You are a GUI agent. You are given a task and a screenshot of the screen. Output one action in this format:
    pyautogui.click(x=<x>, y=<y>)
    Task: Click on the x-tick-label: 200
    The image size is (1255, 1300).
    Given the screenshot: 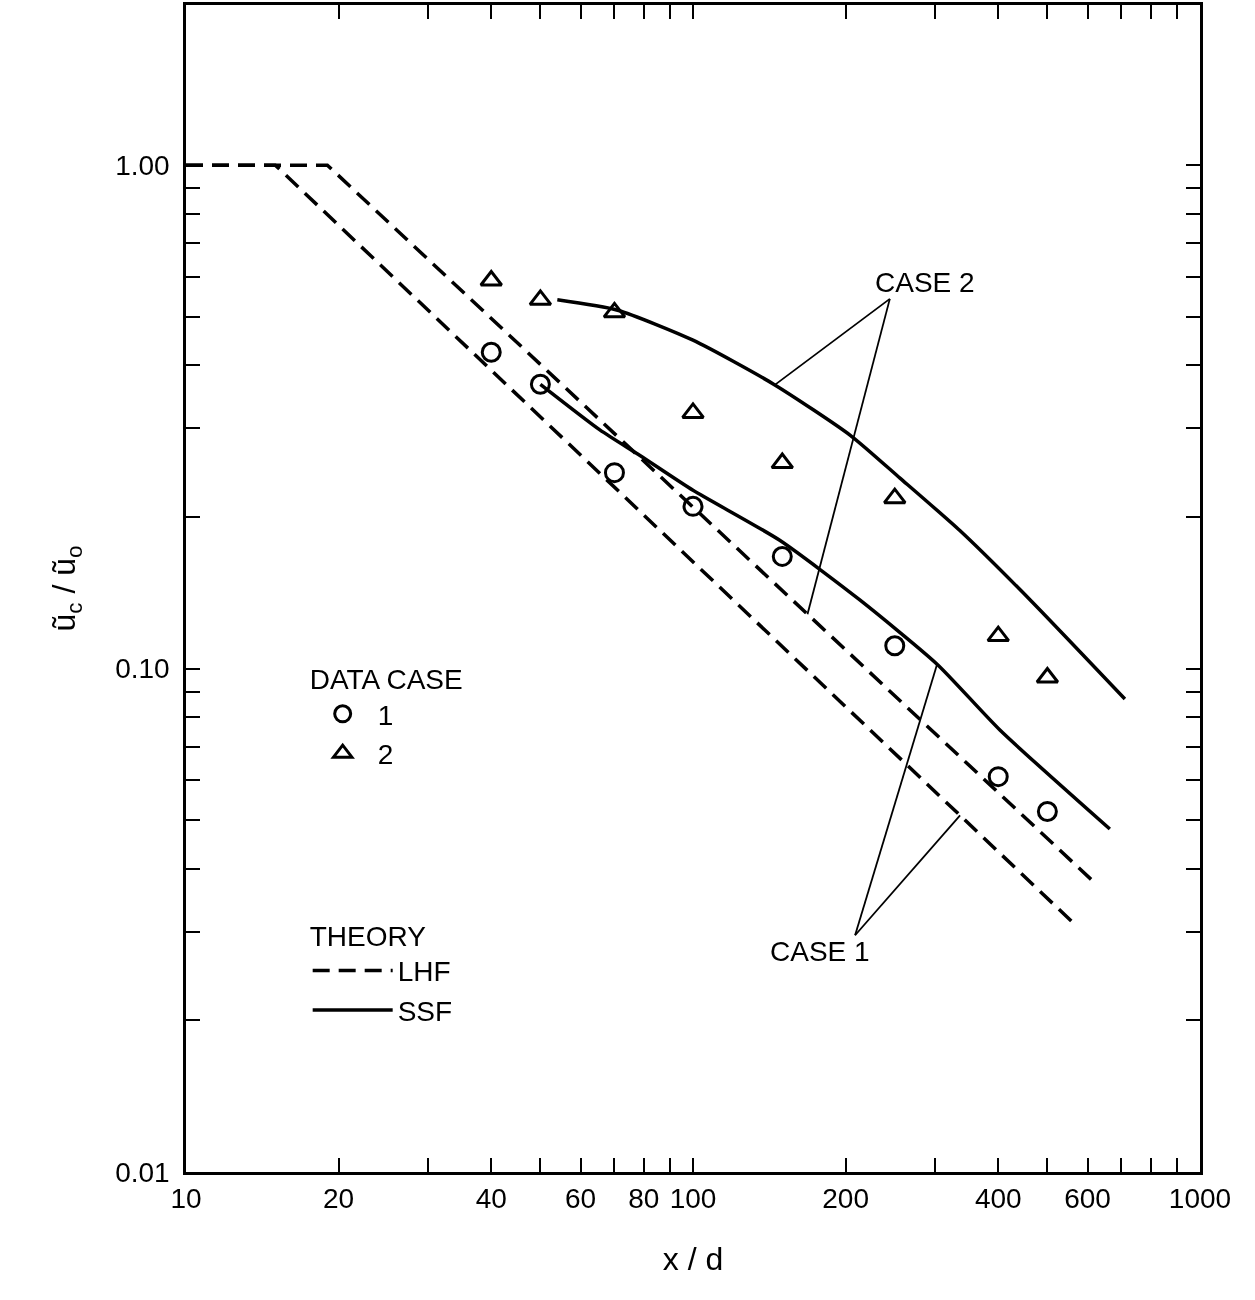 What is the action you would take?
    pyautogui.click(x=845, y=1199)
    